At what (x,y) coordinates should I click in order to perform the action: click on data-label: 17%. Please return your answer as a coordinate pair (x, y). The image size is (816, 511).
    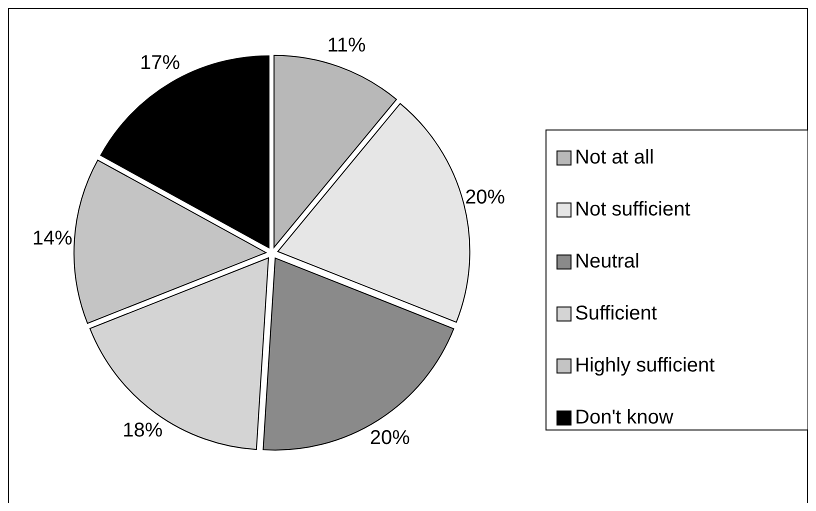
    Looking at the image, I should click on (160, 63).